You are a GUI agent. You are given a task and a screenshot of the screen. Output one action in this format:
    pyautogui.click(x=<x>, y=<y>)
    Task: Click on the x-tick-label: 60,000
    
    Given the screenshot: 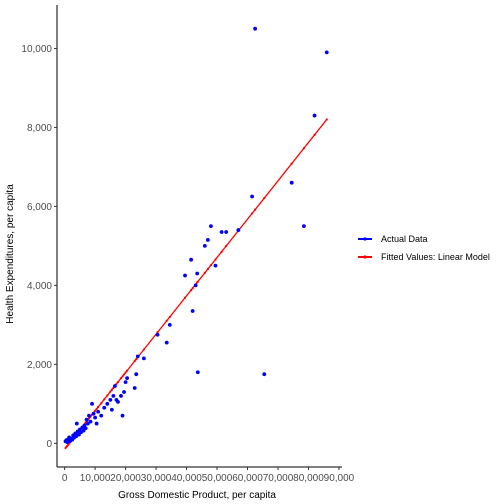 What is the action you would take?
    pyautogui.click(x=247, y=478)
    